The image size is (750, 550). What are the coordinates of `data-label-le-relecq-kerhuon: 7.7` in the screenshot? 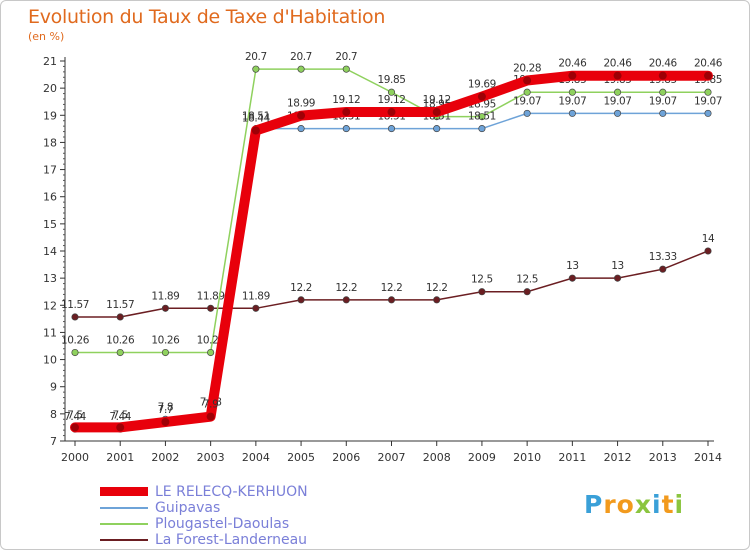 It's located at (166, 410).